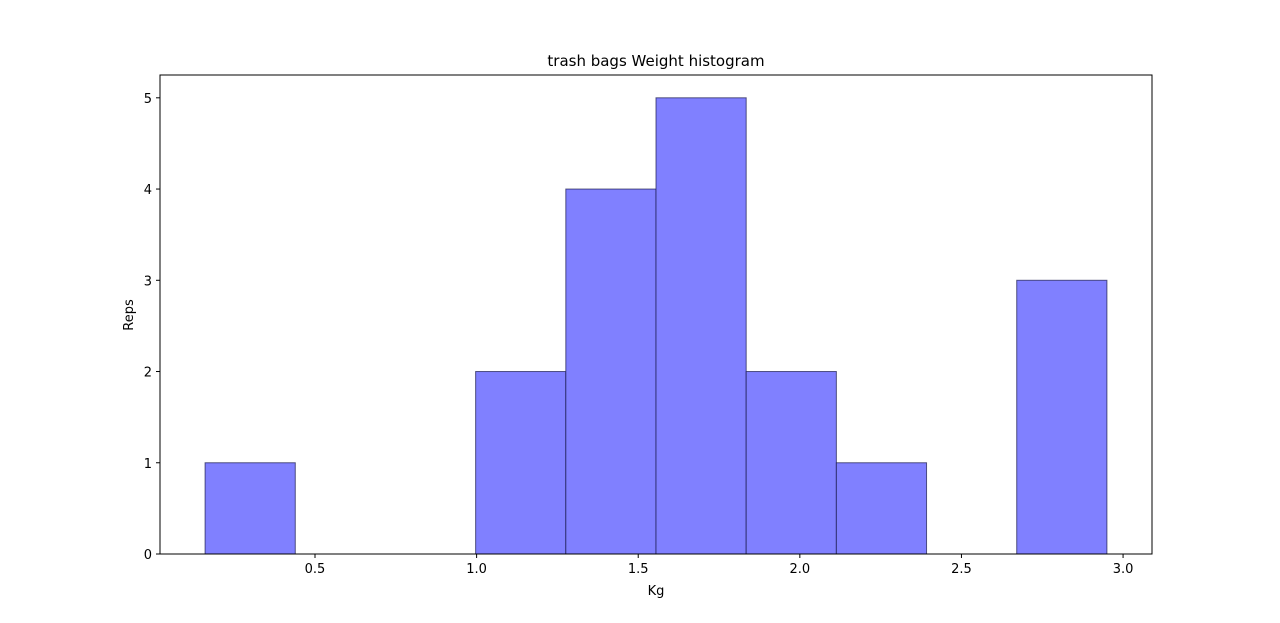 The height and width of the screenshot is (623, 1280). I want to click on y-tick-label-0: 0, so click(148, 555).